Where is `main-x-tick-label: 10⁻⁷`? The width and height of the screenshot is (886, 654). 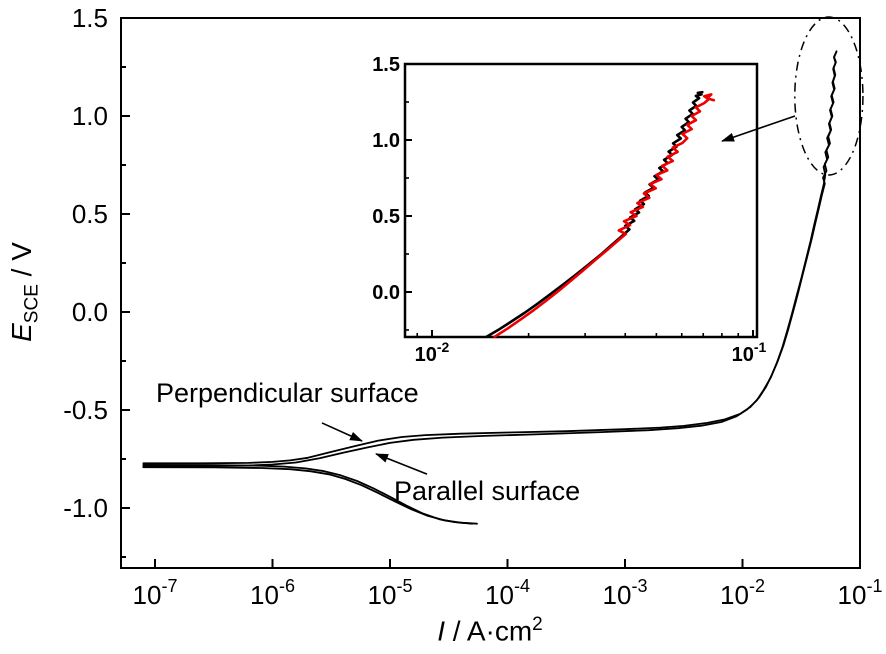 main-x-tick-label: 10⁻⁷ is located at coordinates (155, 593).